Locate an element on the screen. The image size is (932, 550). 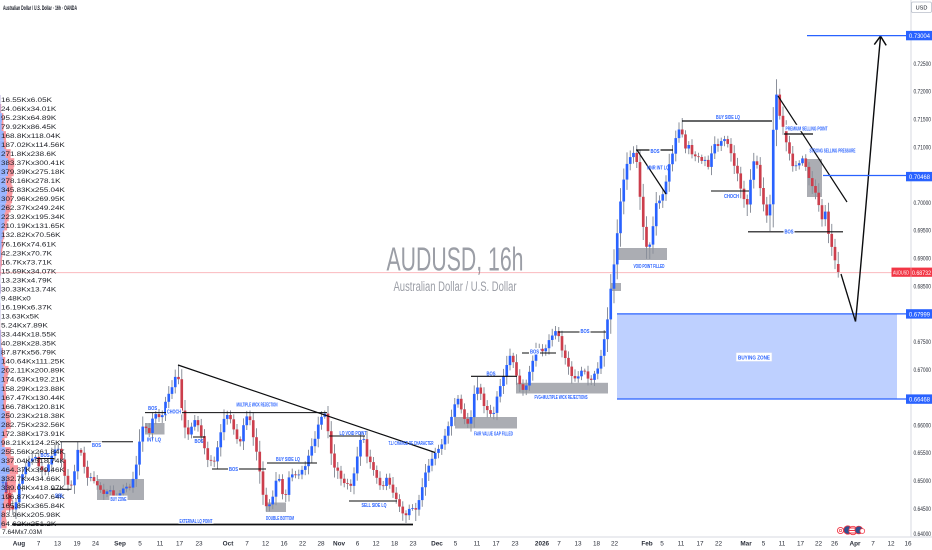
svg-text: Apr is located at coordinates (855, 544).